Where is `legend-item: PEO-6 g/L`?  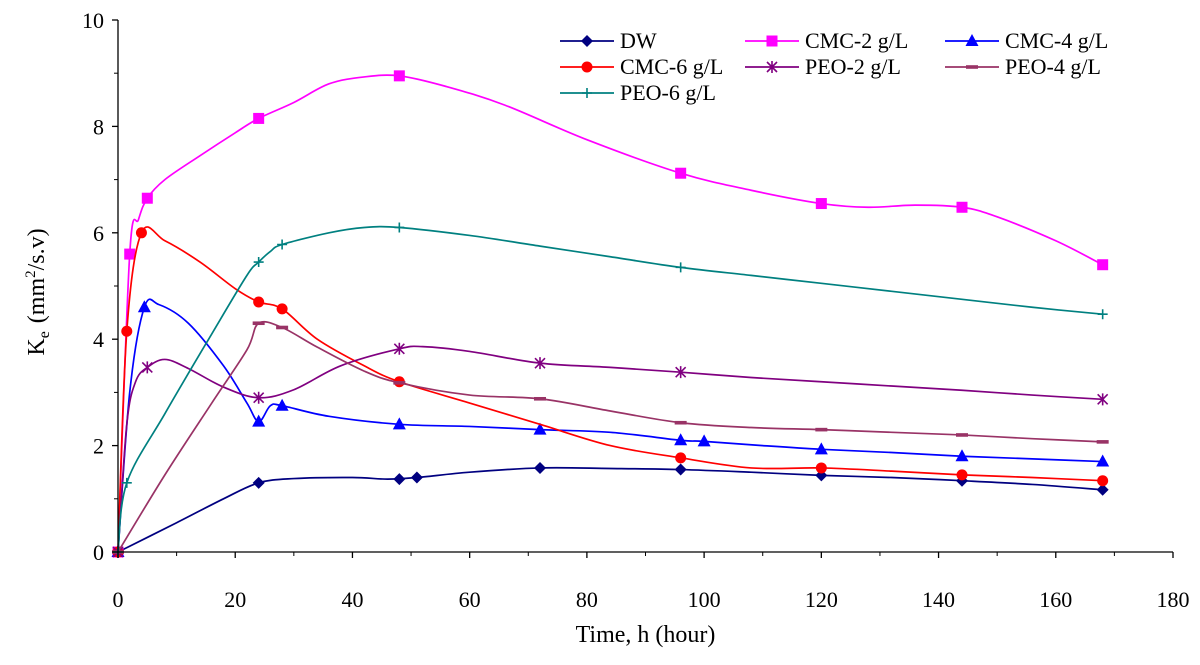
legend-item: PEO-6 g/L is located at coordinates (638, 92).